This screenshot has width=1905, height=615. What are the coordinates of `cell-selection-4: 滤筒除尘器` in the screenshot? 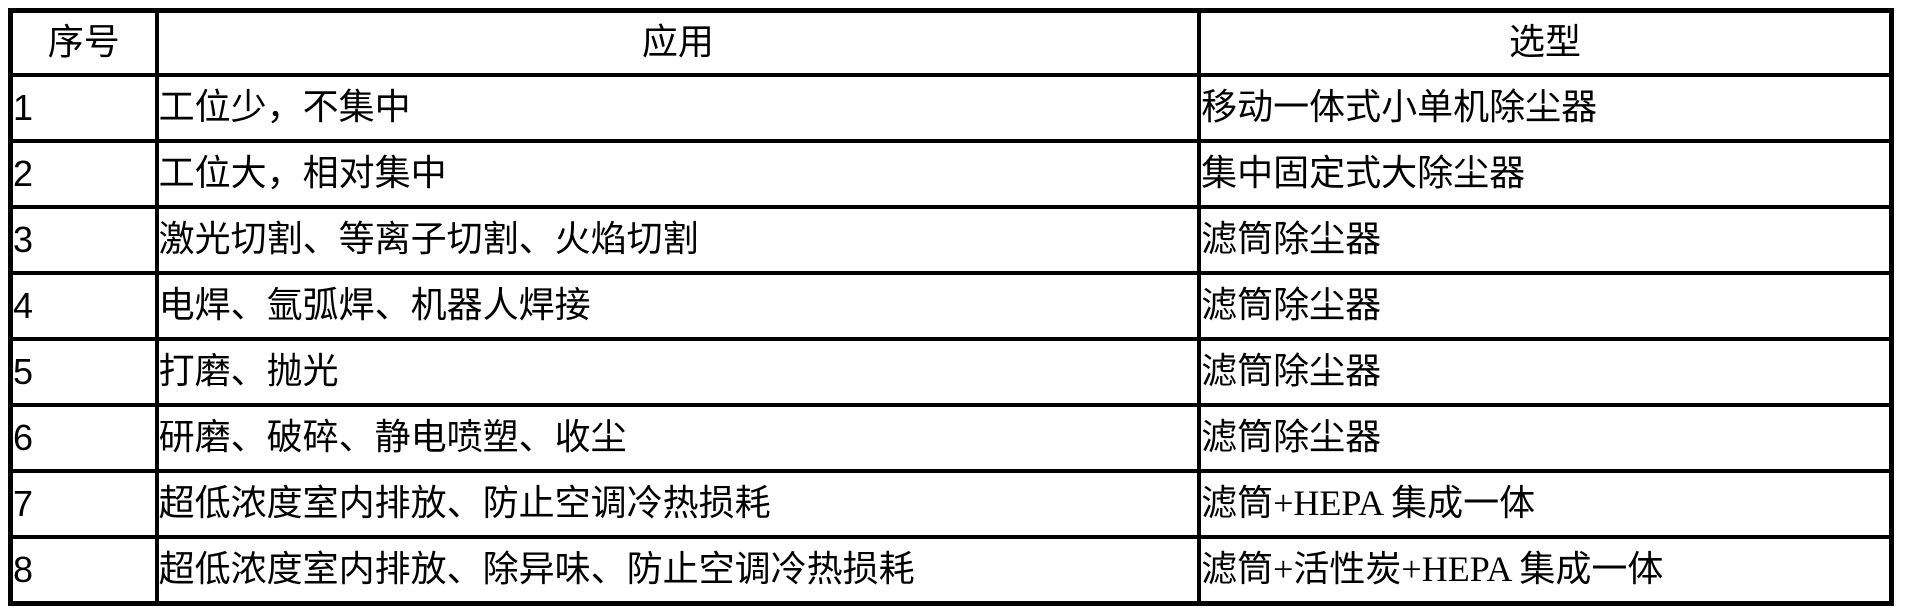 It's located at (1545, 306).